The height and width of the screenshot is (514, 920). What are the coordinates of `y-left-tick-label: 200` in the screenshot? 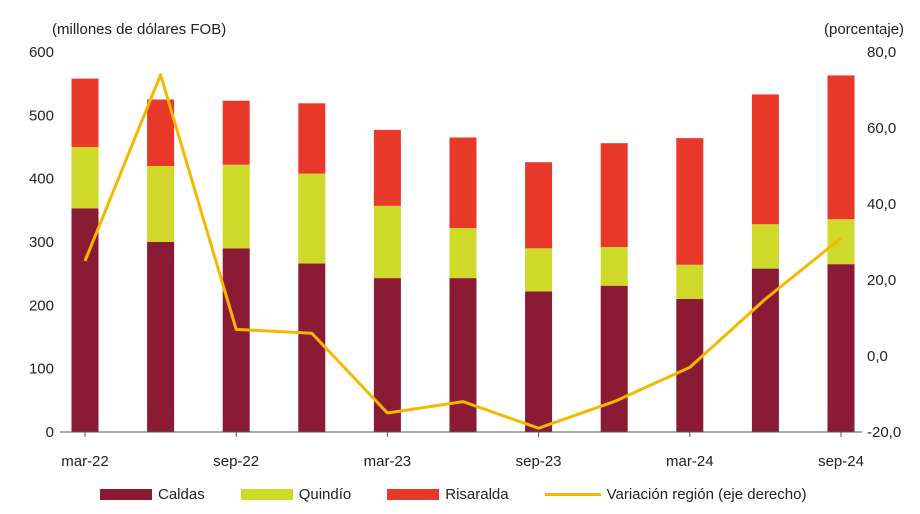 It's located at (41, 305).